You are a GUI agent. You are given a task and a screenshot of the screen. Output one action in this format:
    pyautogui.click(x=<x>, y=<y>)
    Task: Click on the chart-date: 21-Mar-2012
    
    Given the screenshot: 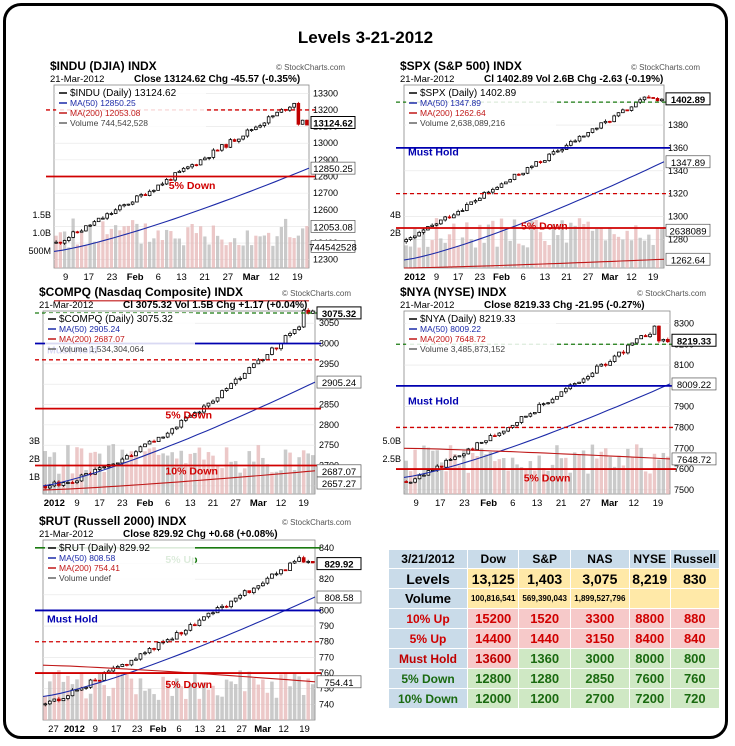 What is the action you would take?
    pyautogui.click(x=66, y=305)
    